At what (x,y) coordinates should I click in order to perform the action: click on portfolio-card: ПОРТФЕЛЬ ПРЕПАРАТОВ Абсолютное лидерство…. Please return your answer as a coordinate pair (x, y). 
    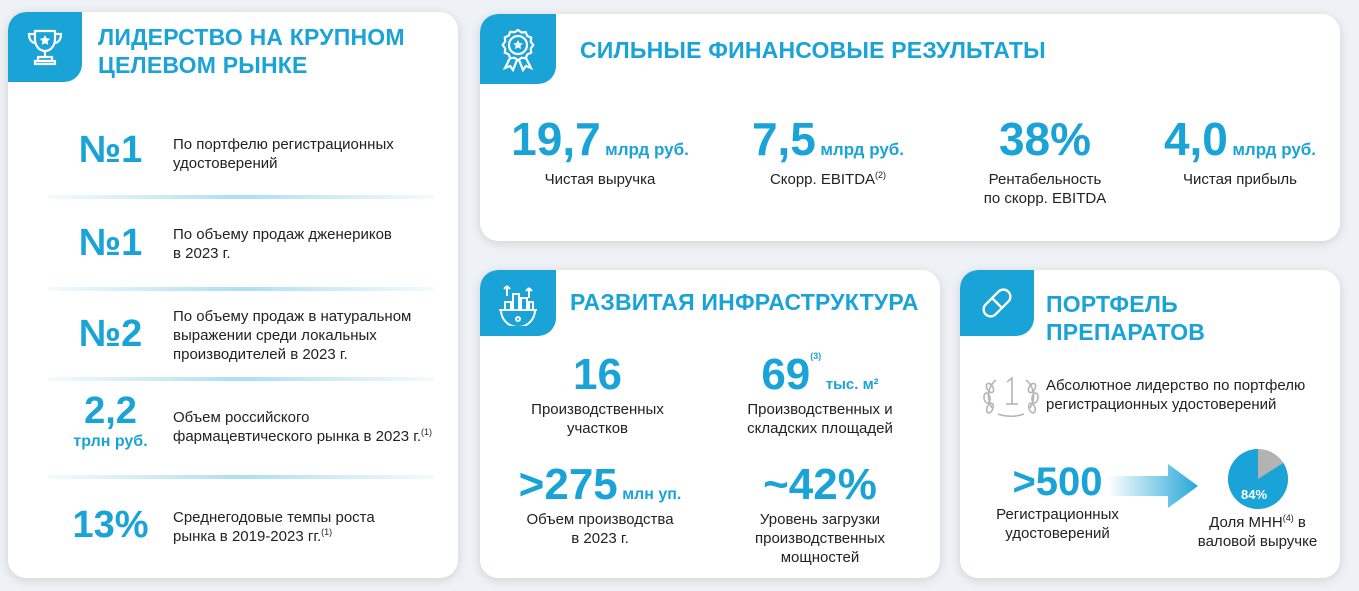
    Looking at the image, I should click on (1150, 424).